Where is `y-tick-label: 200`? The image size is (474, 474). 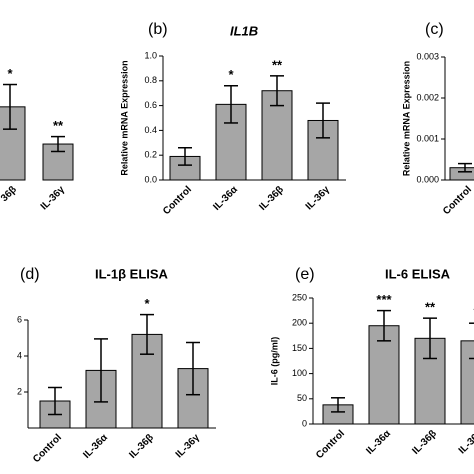
y-tick-label: 200 is located at coordinates (299, 323).